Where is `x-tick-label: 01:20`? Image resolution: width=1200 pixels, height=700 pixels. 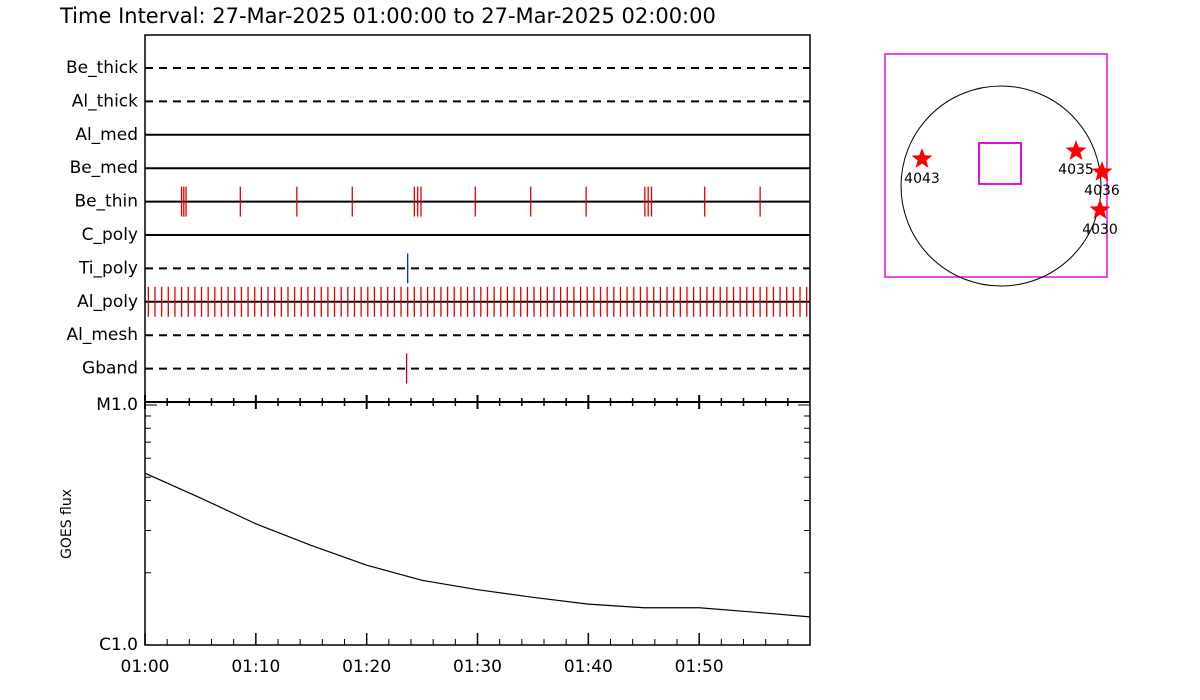
x-tick-label: 01:20 is located at coordinates (366, 667).